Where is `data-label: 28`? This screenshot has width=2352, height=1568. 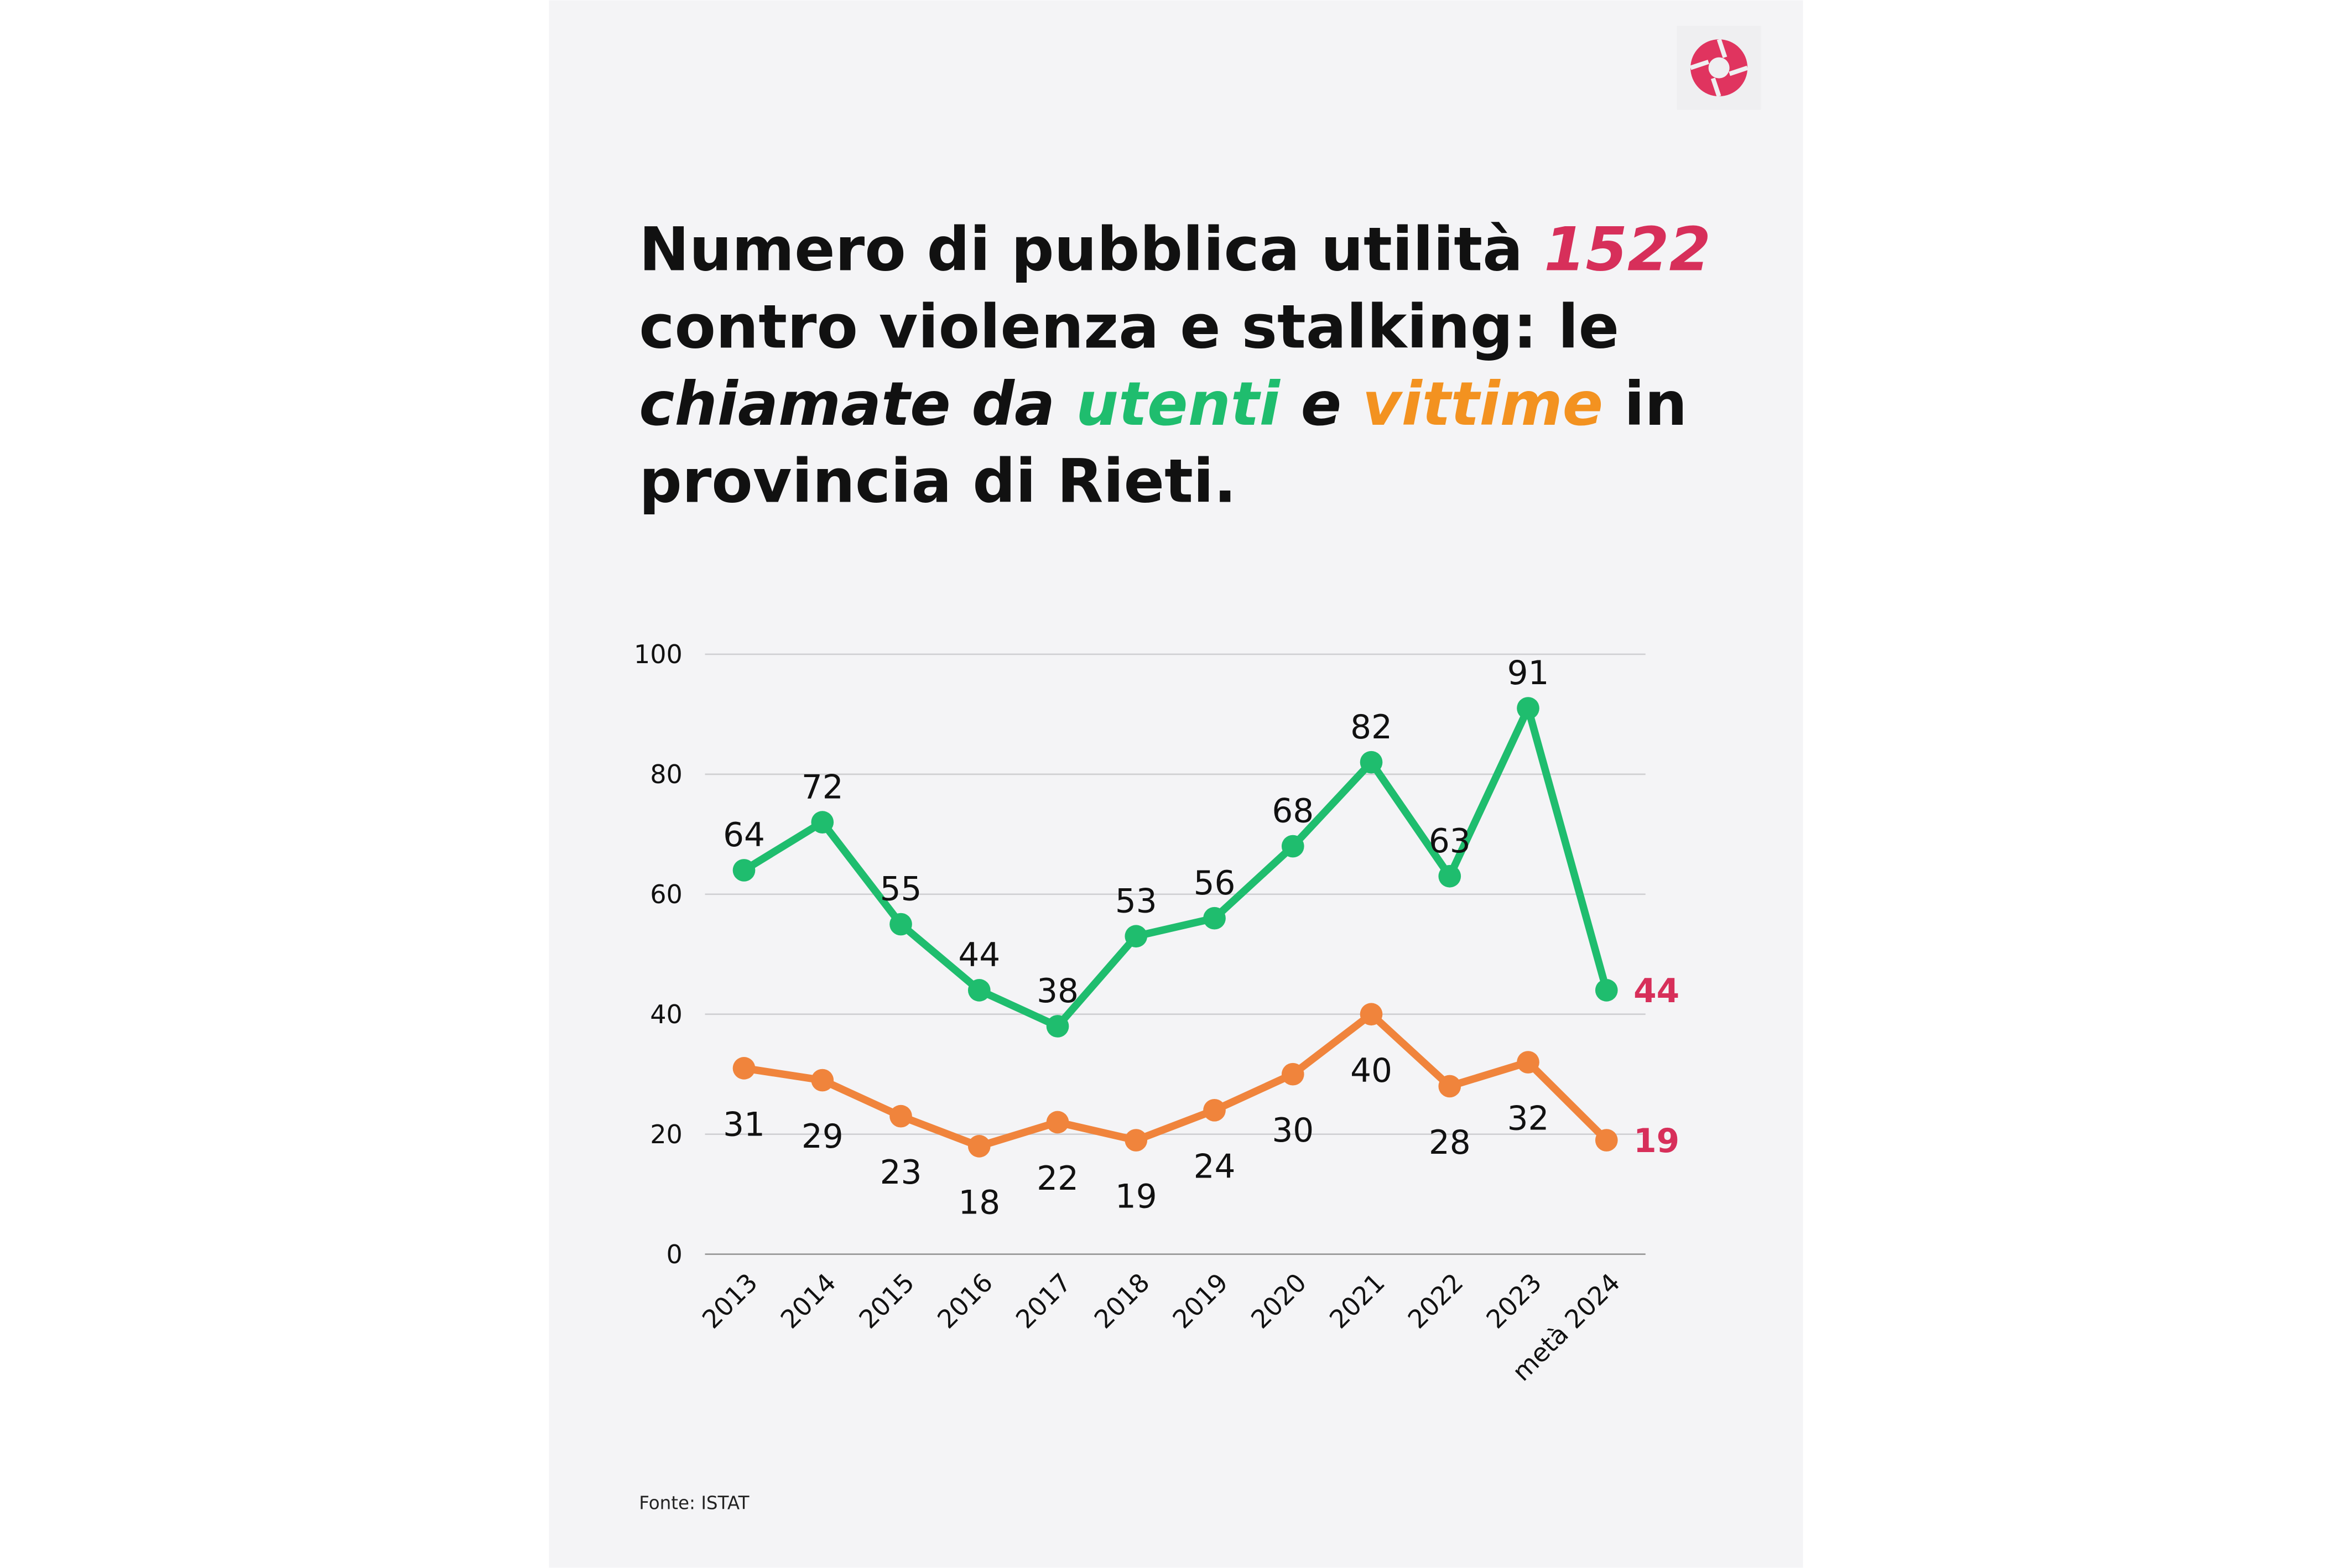
data-label: 28 is located at coordinates (1450, 1143).